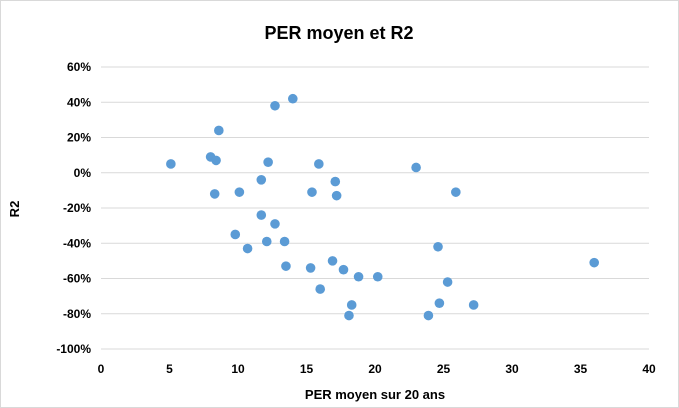  I want to click on x-tick-label: 40, so click(649, 369).